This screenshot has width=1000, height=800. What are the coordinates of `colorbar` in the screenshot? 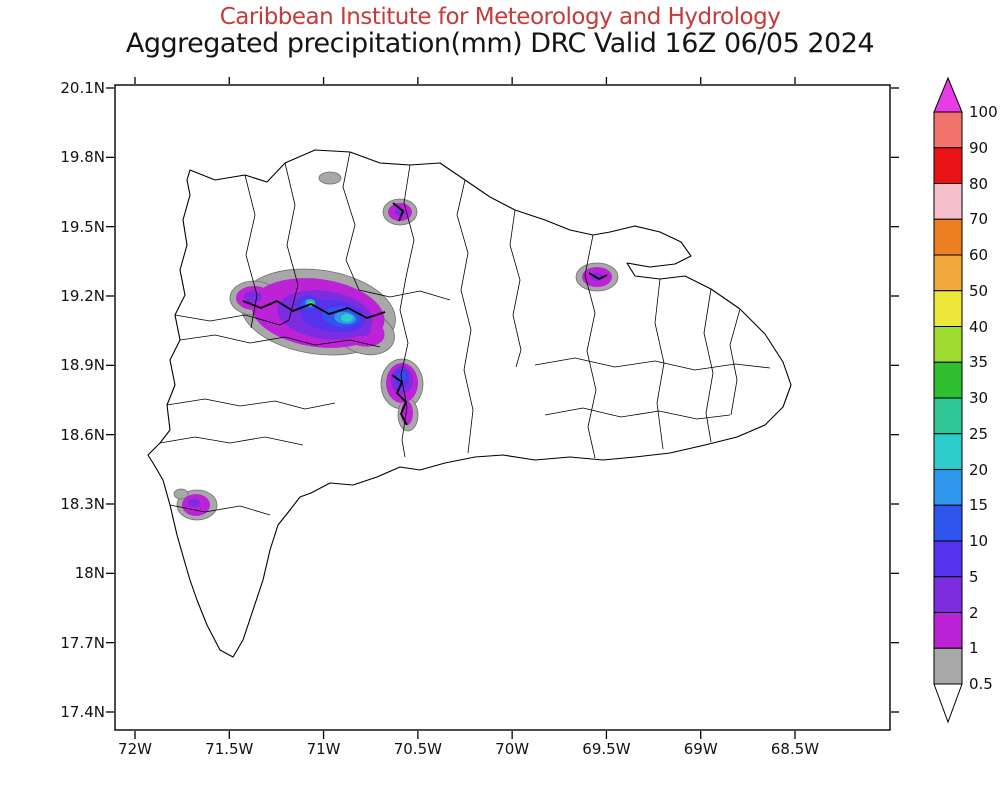 It's located at (948, 400).